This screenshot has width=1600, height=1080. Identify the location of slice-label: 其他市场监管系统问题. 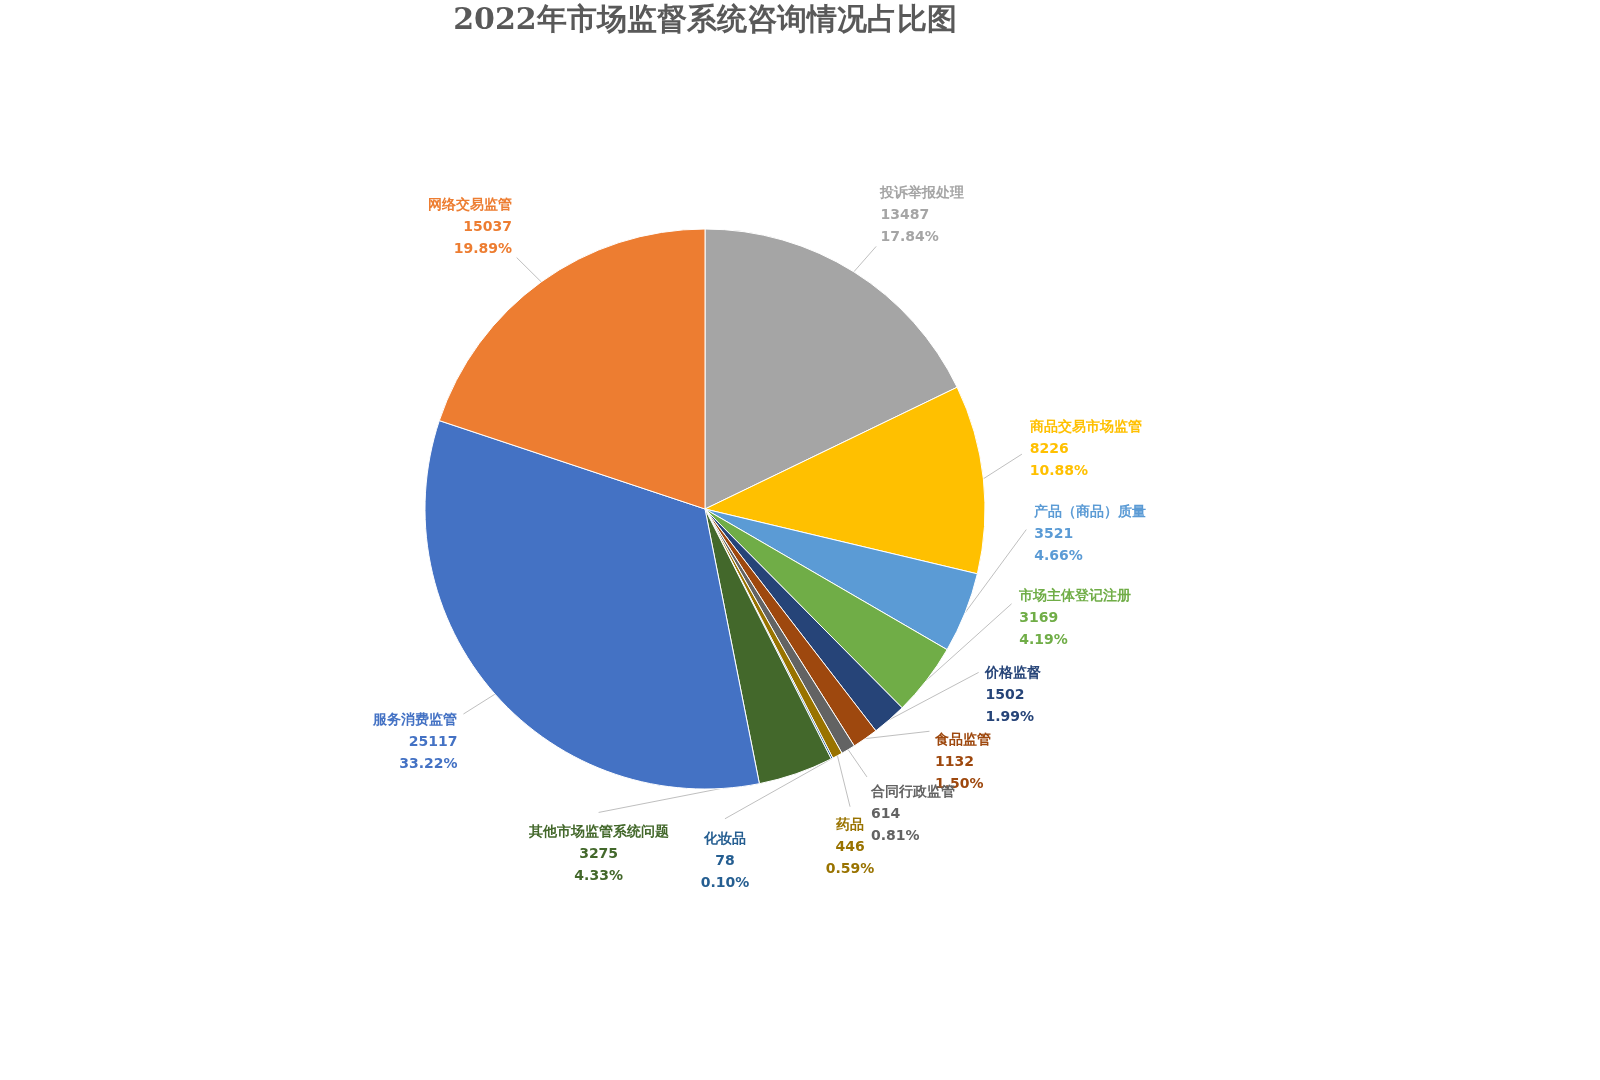
(598, 830).